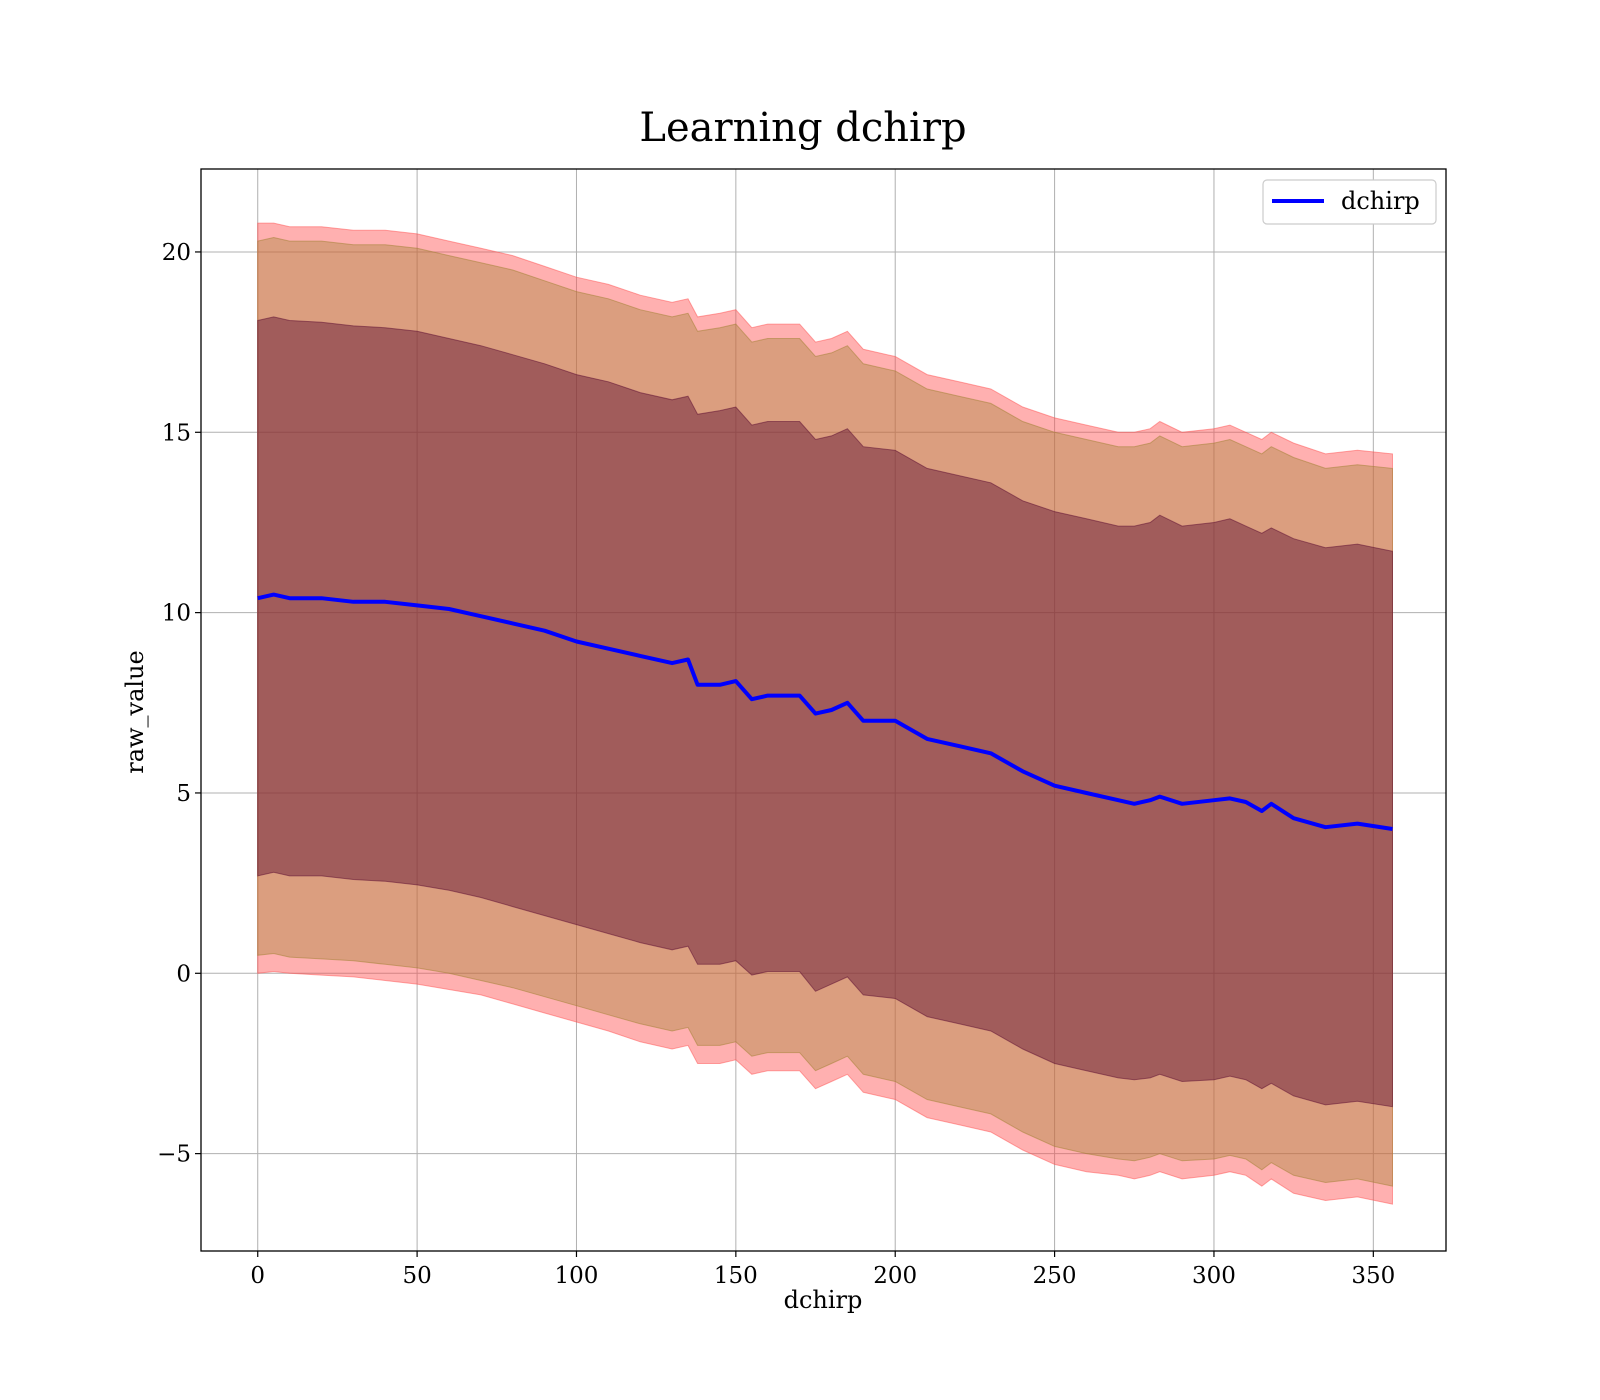 Image resolution: width=1600 pixels, height=1400 pixels. I want to click on x-tick-label: 350, so click(1373, 1276).